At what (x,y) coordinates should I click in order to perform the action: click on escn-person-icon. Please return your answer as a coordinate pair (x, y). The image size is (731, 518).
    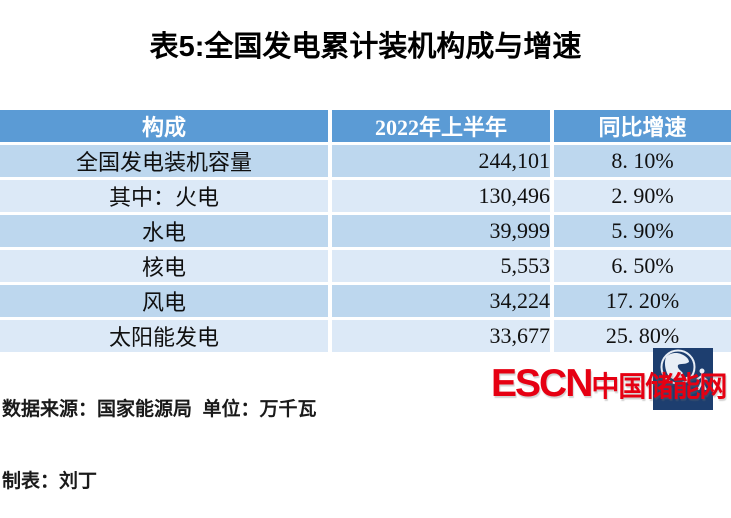
    Looking at the image, I should click on (702, 379).